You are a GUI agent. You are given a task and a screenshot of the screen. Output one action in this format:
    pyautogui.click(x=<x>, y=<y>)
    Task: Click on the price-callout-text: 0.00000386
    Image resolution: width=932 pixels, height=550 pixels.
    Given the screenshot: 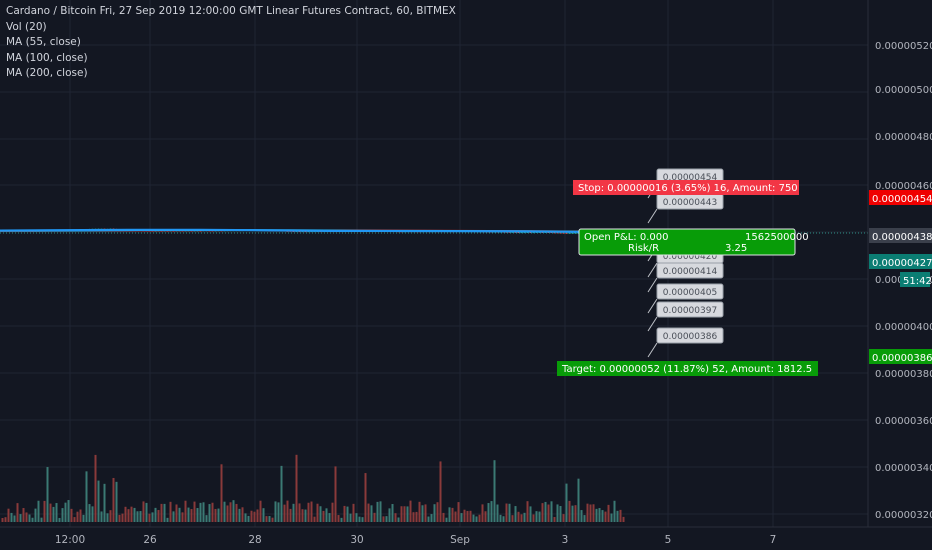 What is the action you would take?
    pyautogui.click(x=690, y=337)
    